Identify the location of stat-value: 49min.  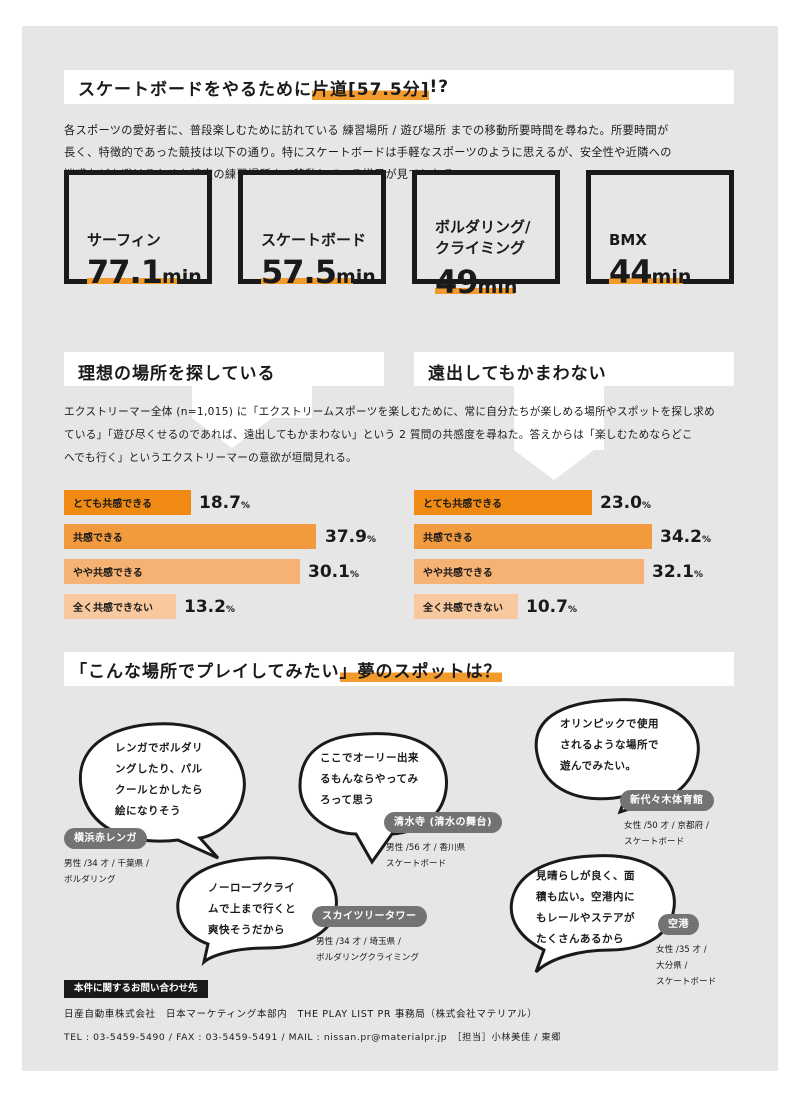
(476, 282).